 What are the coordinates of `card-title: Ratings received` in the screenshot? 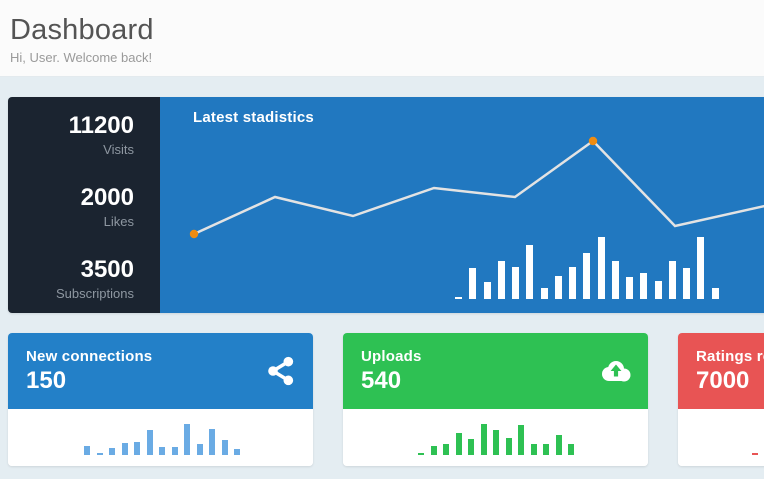 It's located at (730, 356).